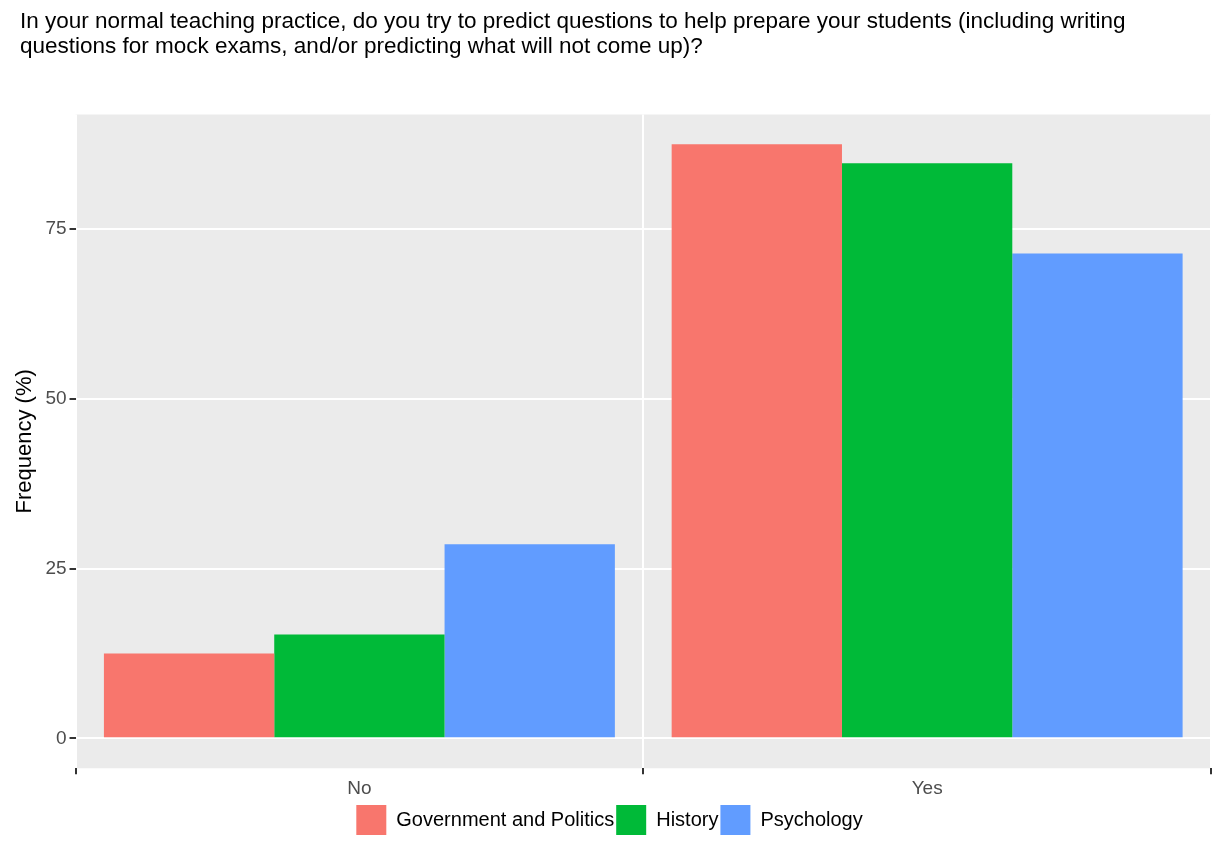 The image size is (1219, 850). Describe the element at coordinates (927, 787) in the screenshot. I see `x-tick-label: Yes` at that location.